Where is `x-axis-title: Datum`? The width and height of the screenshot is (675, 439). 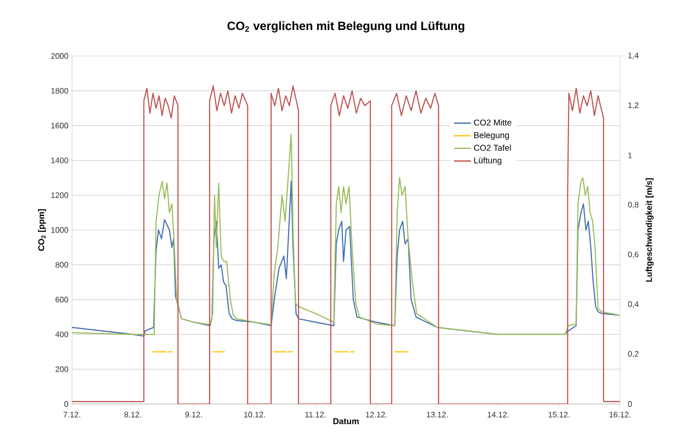
x-axis-title: Datum is located at coordinates (346, 421).